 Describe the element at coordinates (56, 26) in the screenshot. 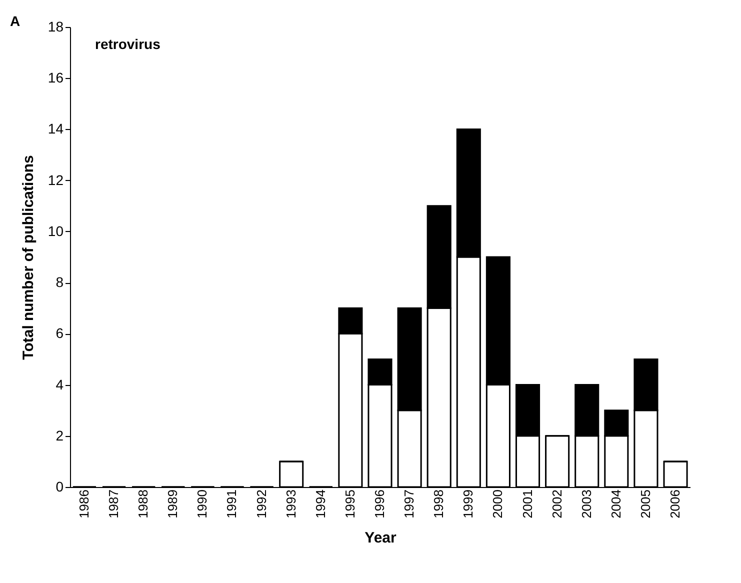

I see `y-tick-label: 18` at that location.